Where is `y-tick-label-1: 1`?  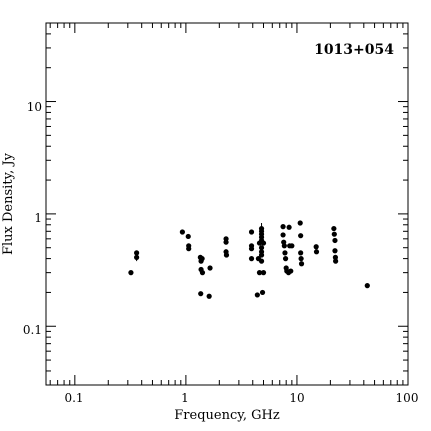
y-tick-label-1: 1 is located at coordinates (38, 218).